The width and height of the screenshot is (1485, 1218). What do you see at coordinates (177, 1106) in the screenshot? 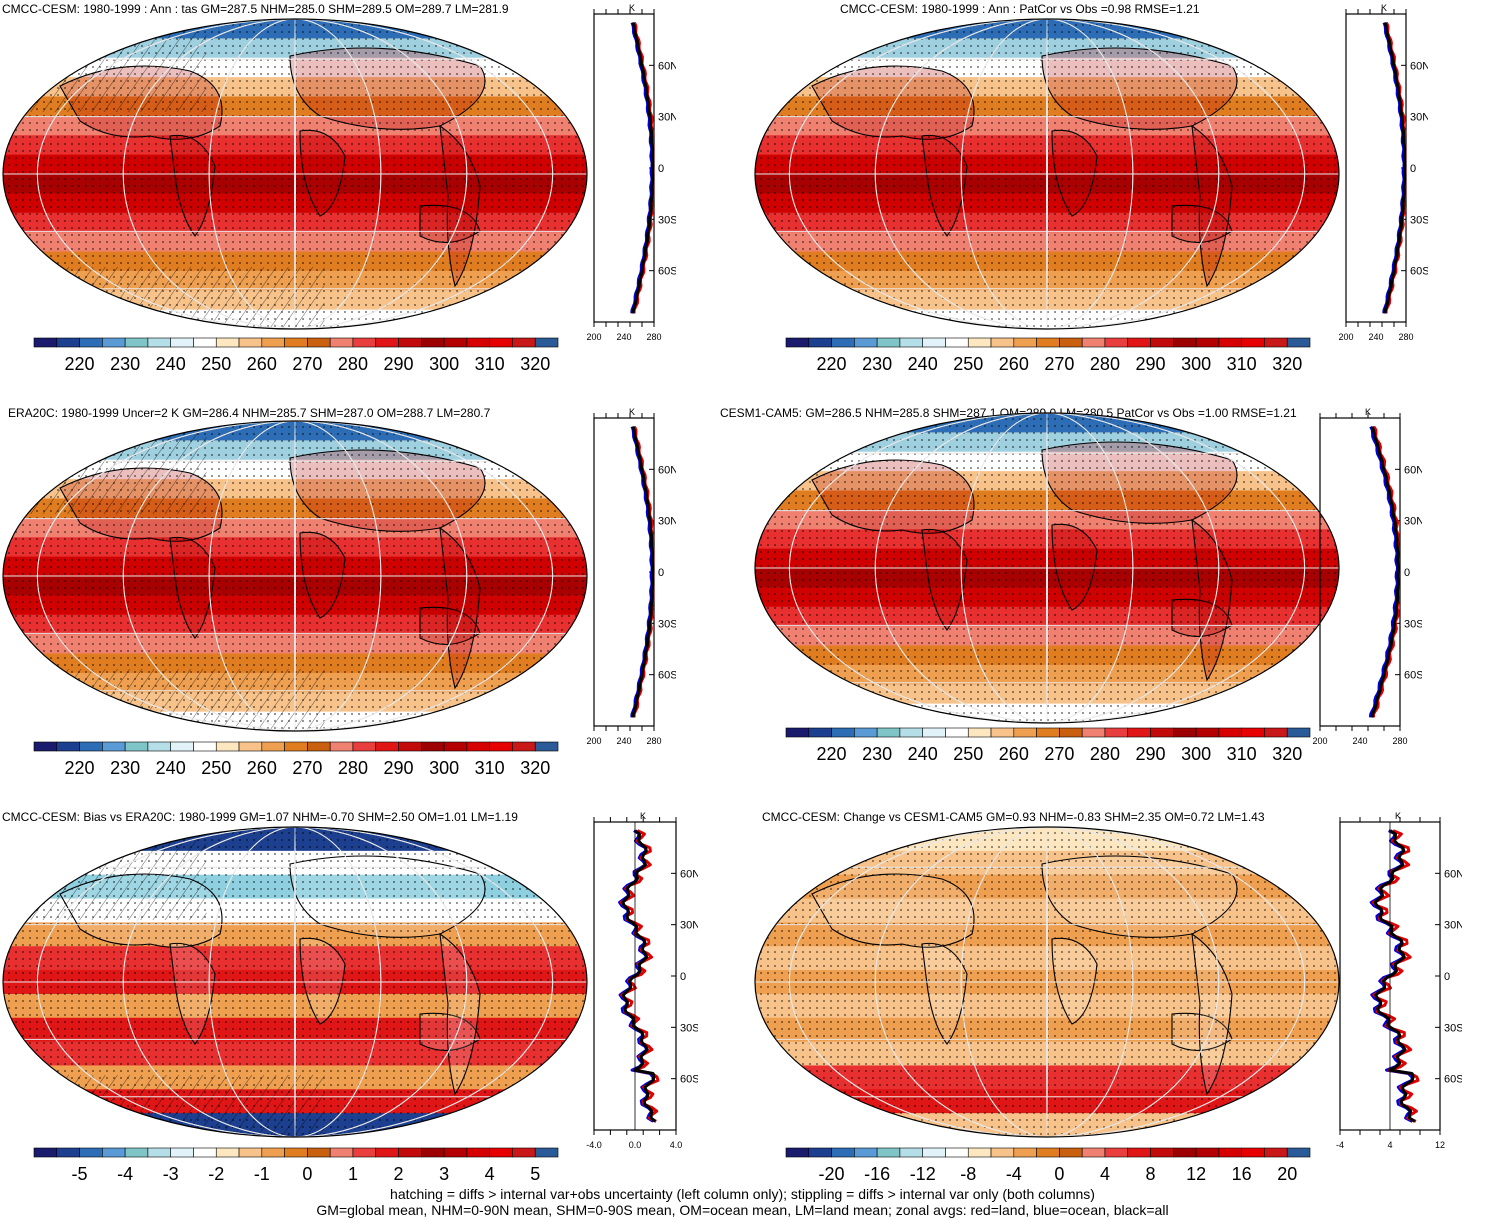
I see `hatching` at bounding box center [177, 1106].